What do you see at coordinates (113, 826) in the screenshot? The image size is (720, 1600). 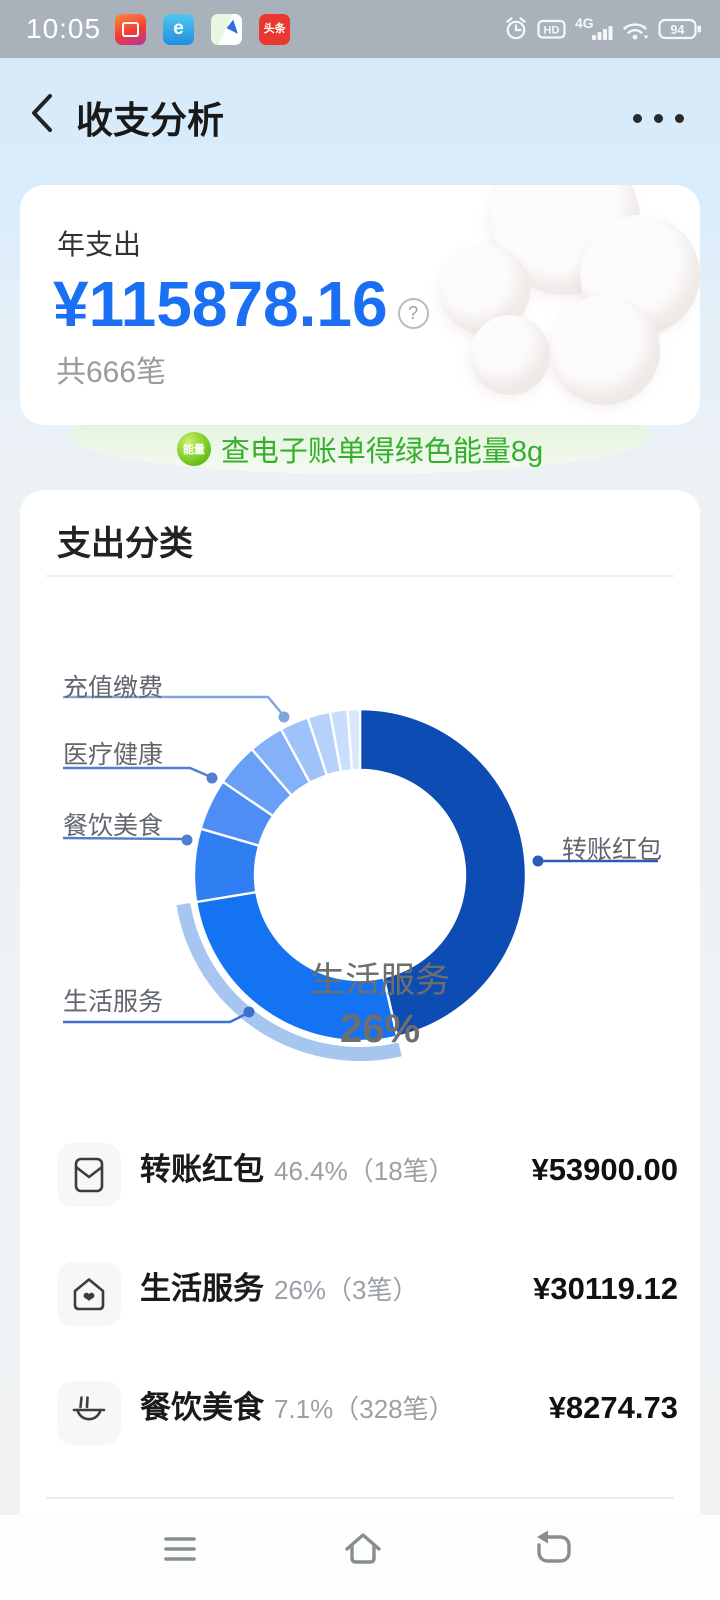 I see `chart-callout-label-餐饮美食: 餐饮美食` at bounding box center [113, 826].